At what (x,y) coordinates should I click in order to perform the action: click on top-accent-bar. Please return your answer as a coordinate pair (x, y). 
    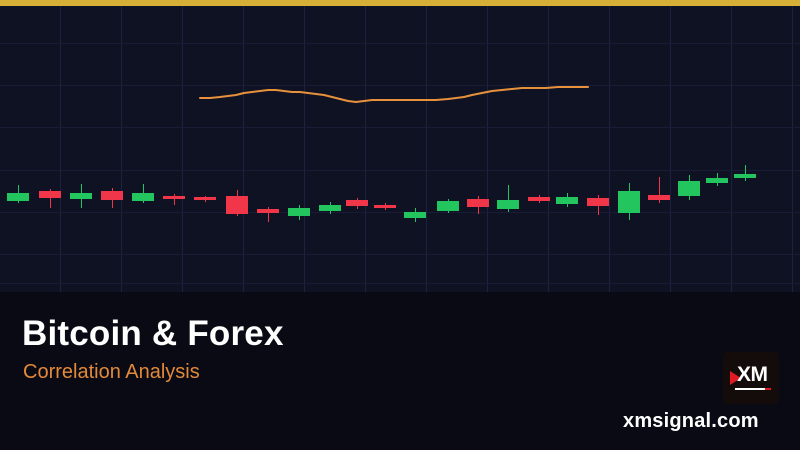
    Looking at the image, I should click on (400, 3).